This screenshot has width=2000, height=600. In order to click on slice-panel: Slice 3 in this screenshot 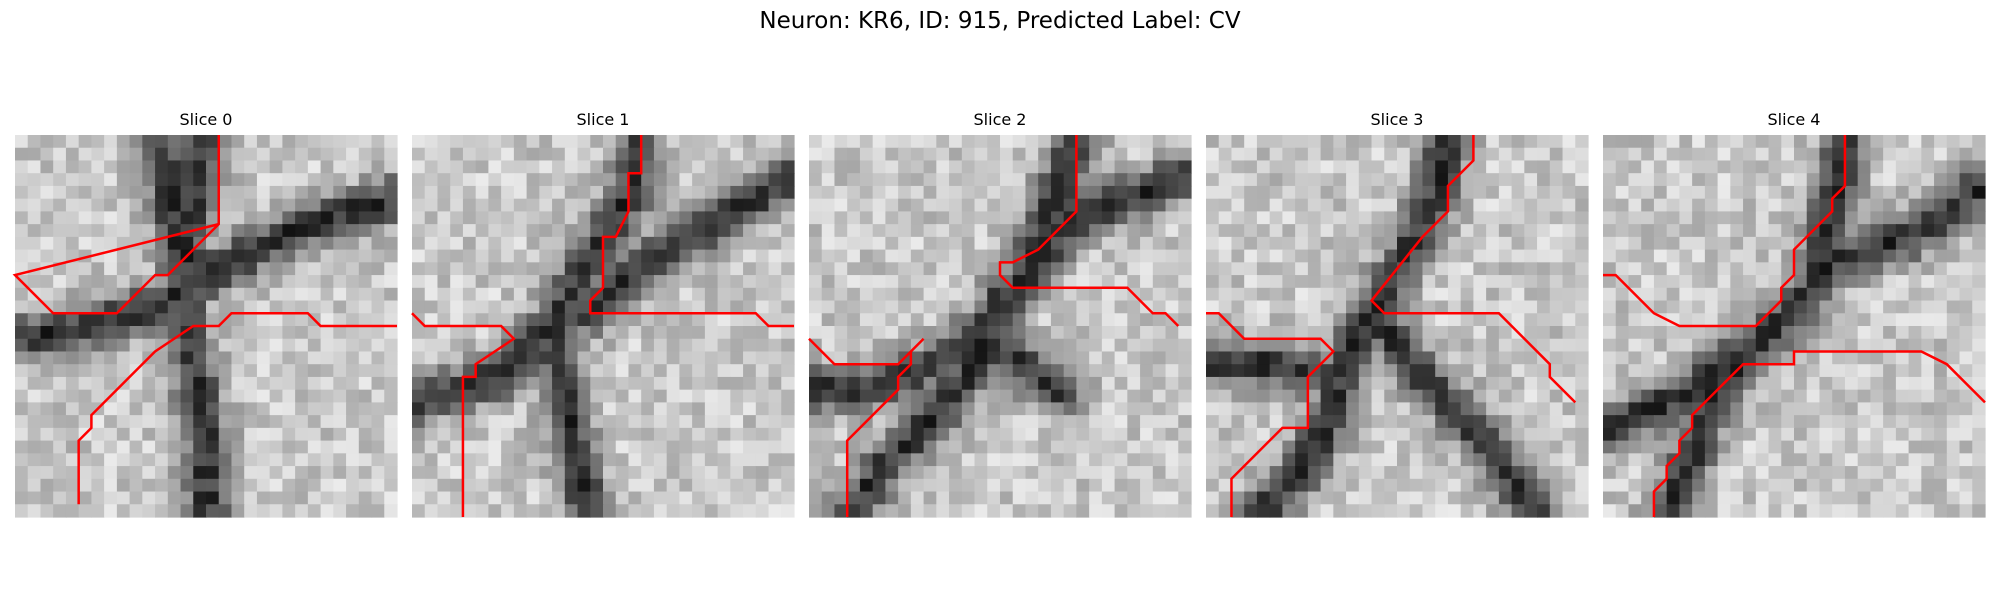, I will do `click(1397, 314)`.